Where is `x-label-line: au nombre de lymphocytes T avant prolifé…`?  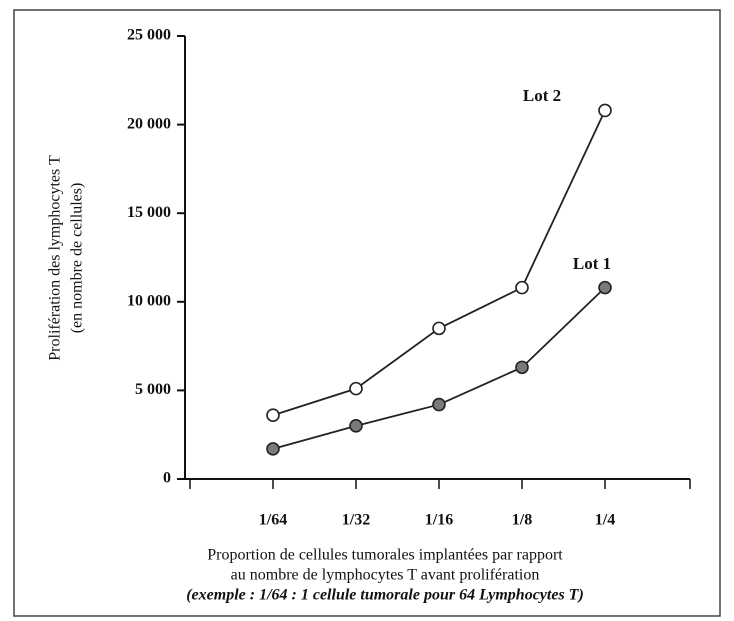
x-label-line: au nombre de lymphocytes T avant prolifé… is located at coordinates (385, 575).